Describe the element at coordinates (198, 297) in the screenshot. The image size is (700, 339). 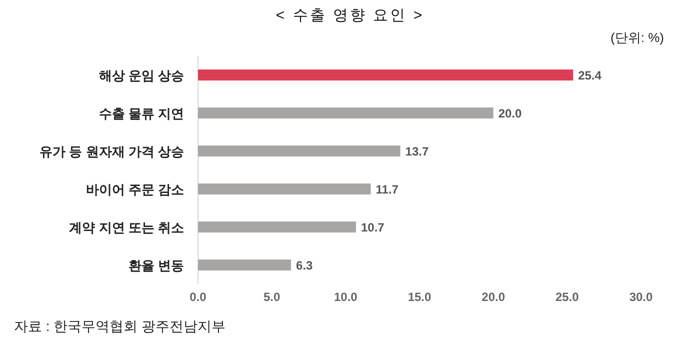
I see `x-tick-label: 0.0` at that location.